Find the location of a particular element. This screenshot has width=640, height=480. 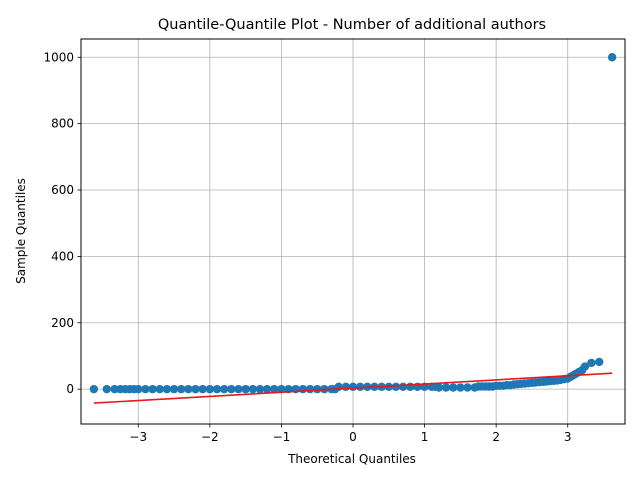

y-tick-label: 800 is located at coordinates (62, 124).